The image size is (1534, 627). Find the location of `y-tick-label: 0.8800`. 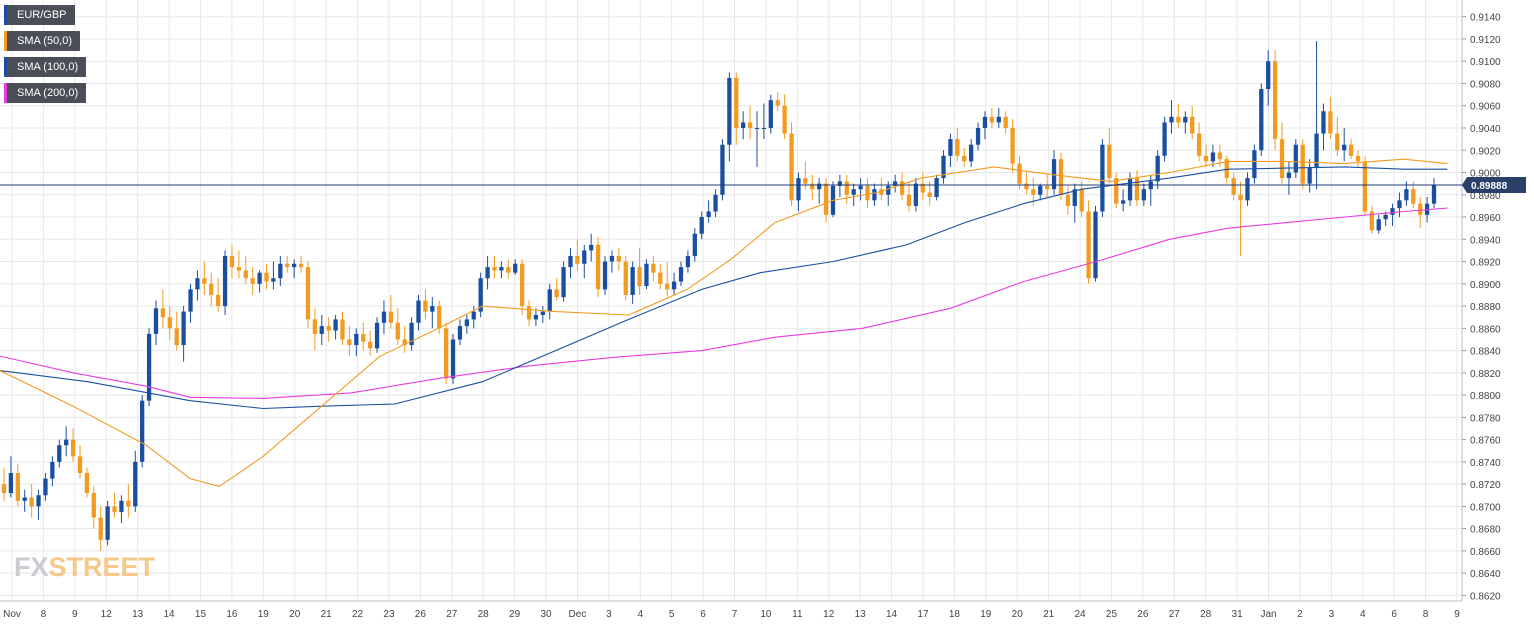

y-tick-label: 0.8800 is located at coordinates (1485, 396).